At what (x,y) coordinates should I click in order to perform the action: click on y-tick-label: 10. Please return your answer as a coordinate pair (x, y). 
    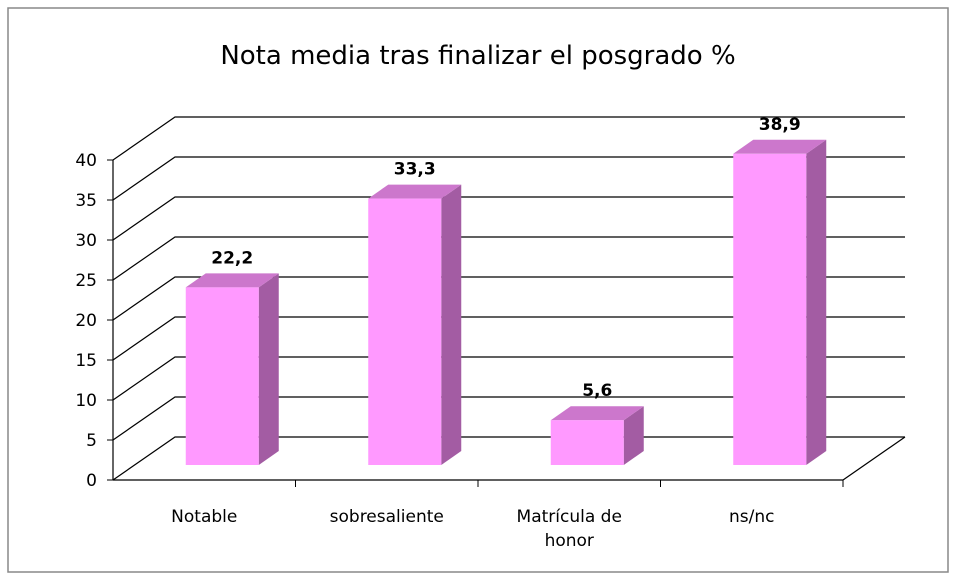
    Looking at the image, I should click on (86, 401).